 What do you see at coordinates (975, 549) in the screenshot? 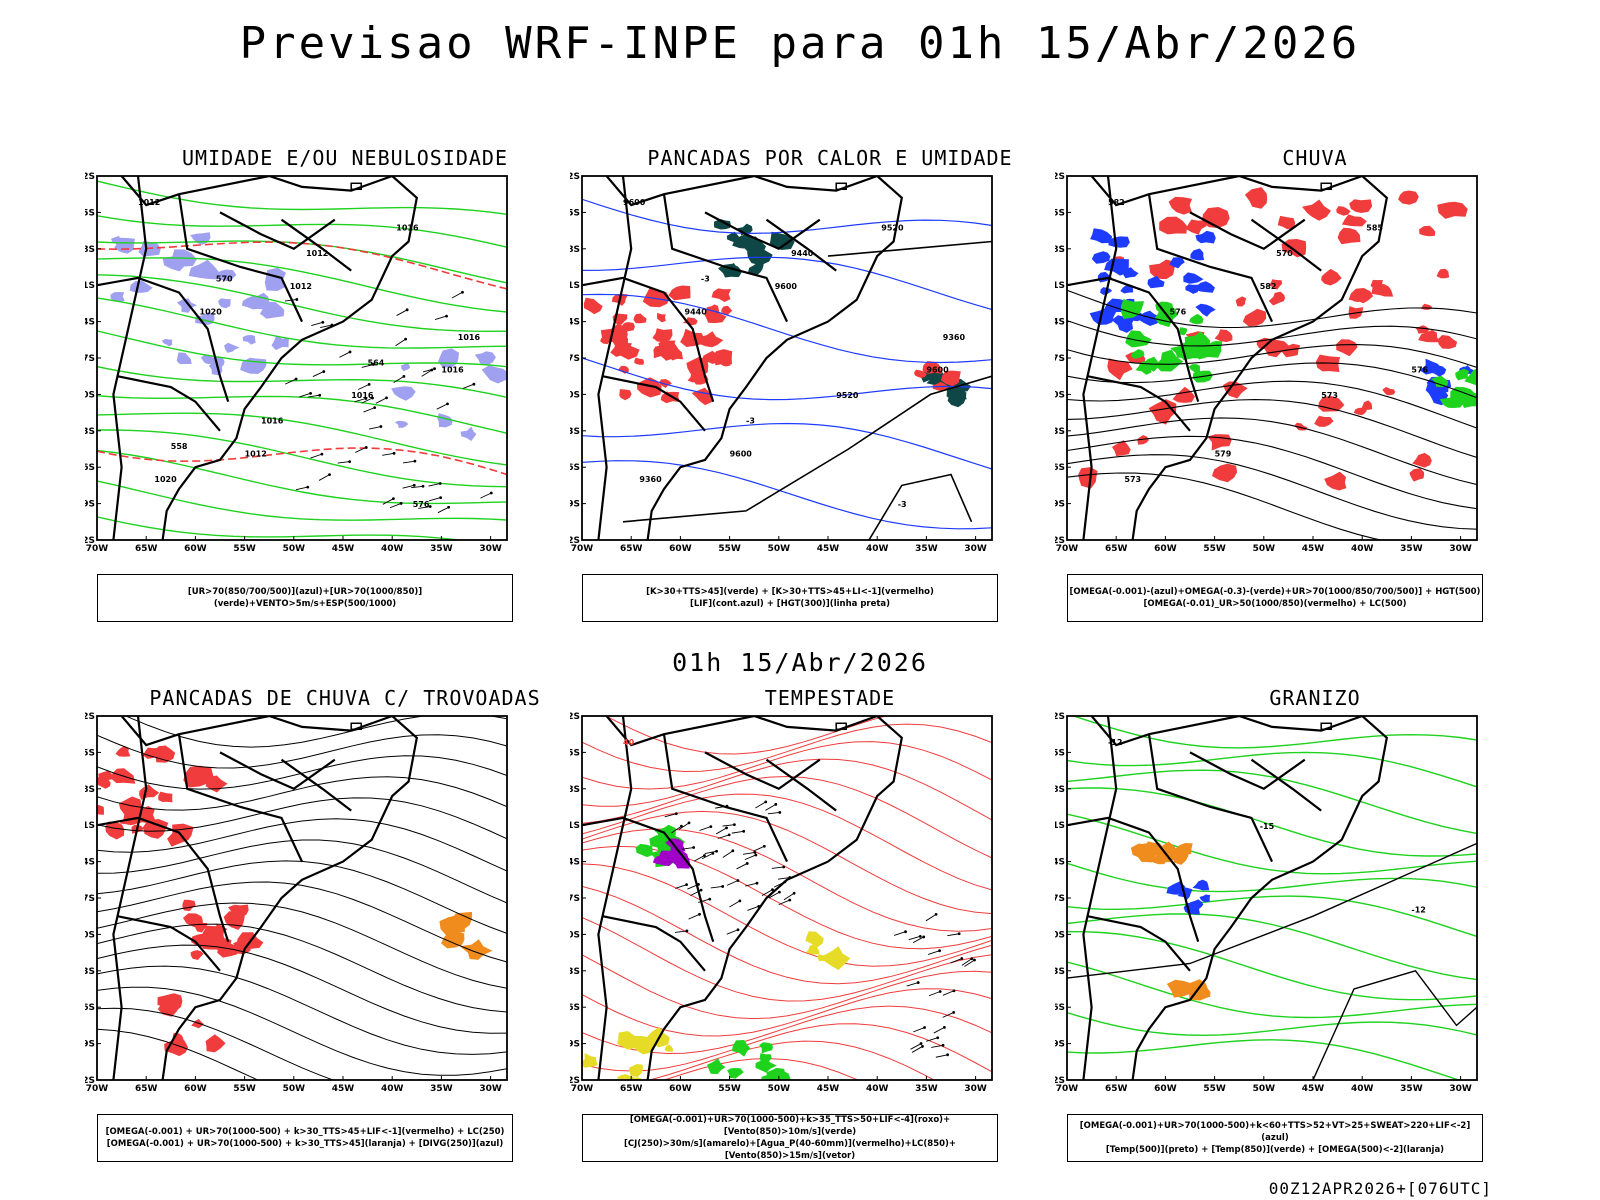
I see `lon-label: 30W` at bounding box center [975, 549].